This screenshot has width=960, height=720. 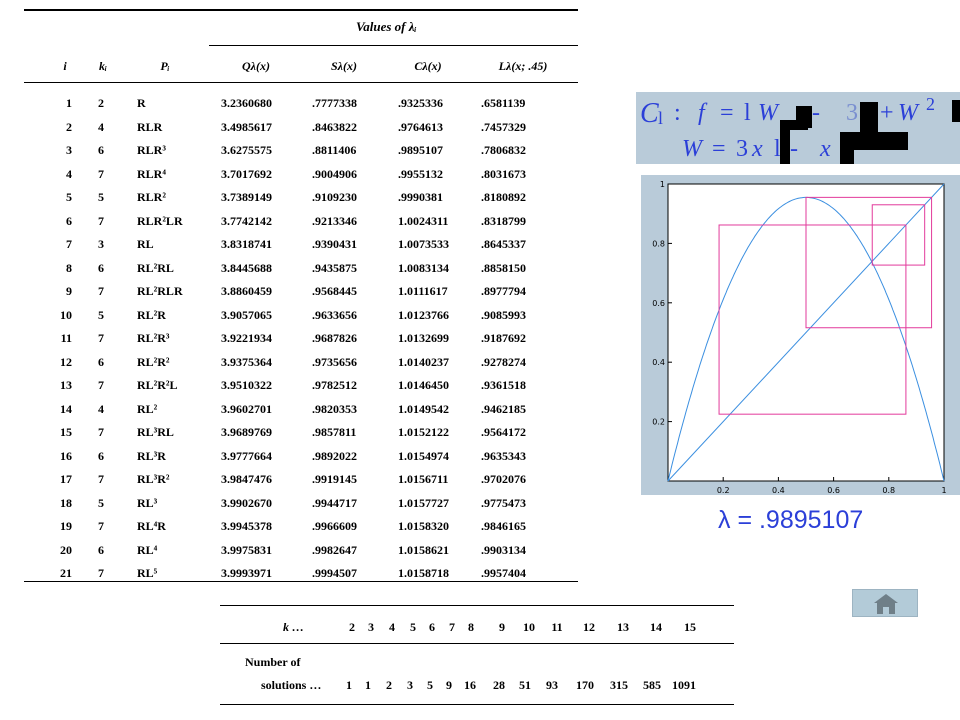 I want to click on formula-plus: +, so click(x=887, y=113).